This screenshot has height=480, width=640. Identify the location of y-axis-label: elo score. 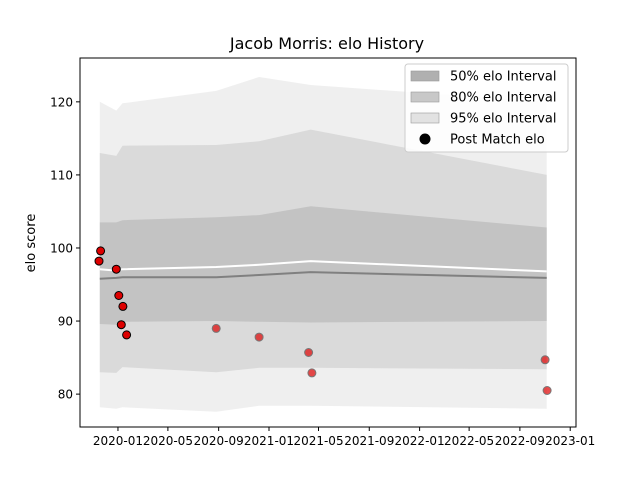
(31, 243).